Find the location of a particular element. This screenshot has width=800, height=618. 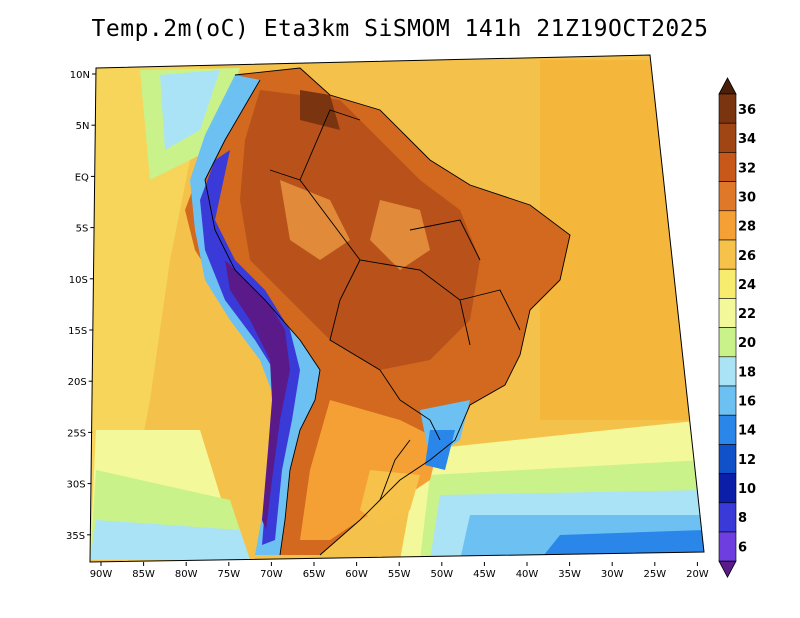

lon-tick-label: 70W is located at coordinates (271, 574).